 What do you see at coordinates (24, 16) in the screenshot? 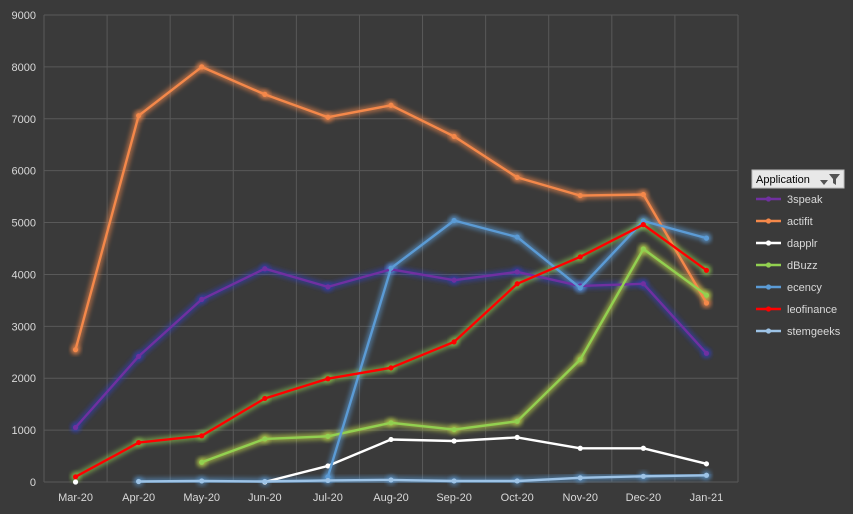
I see `y-tick-label: 9000` at bounding box center [24, 16].